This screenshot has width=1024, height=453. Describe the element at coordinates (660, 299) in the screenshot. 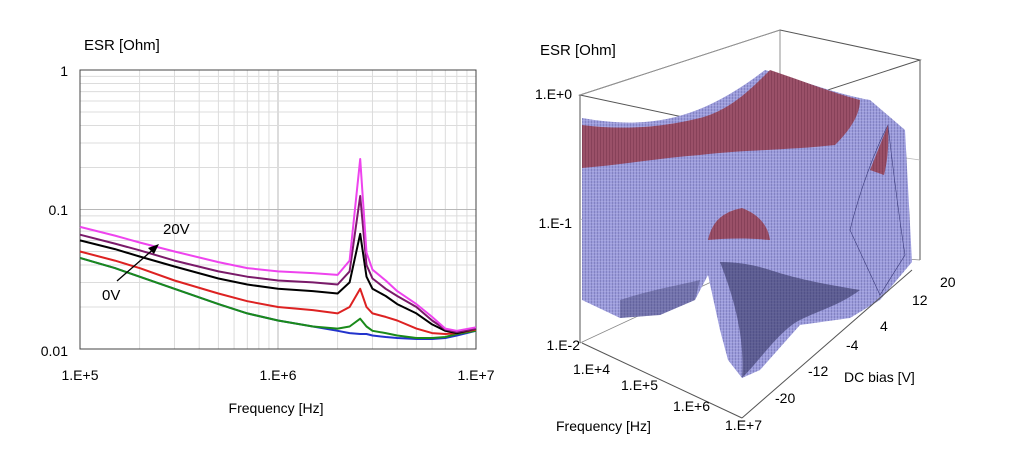

I see `surface-valley-left` at that location.